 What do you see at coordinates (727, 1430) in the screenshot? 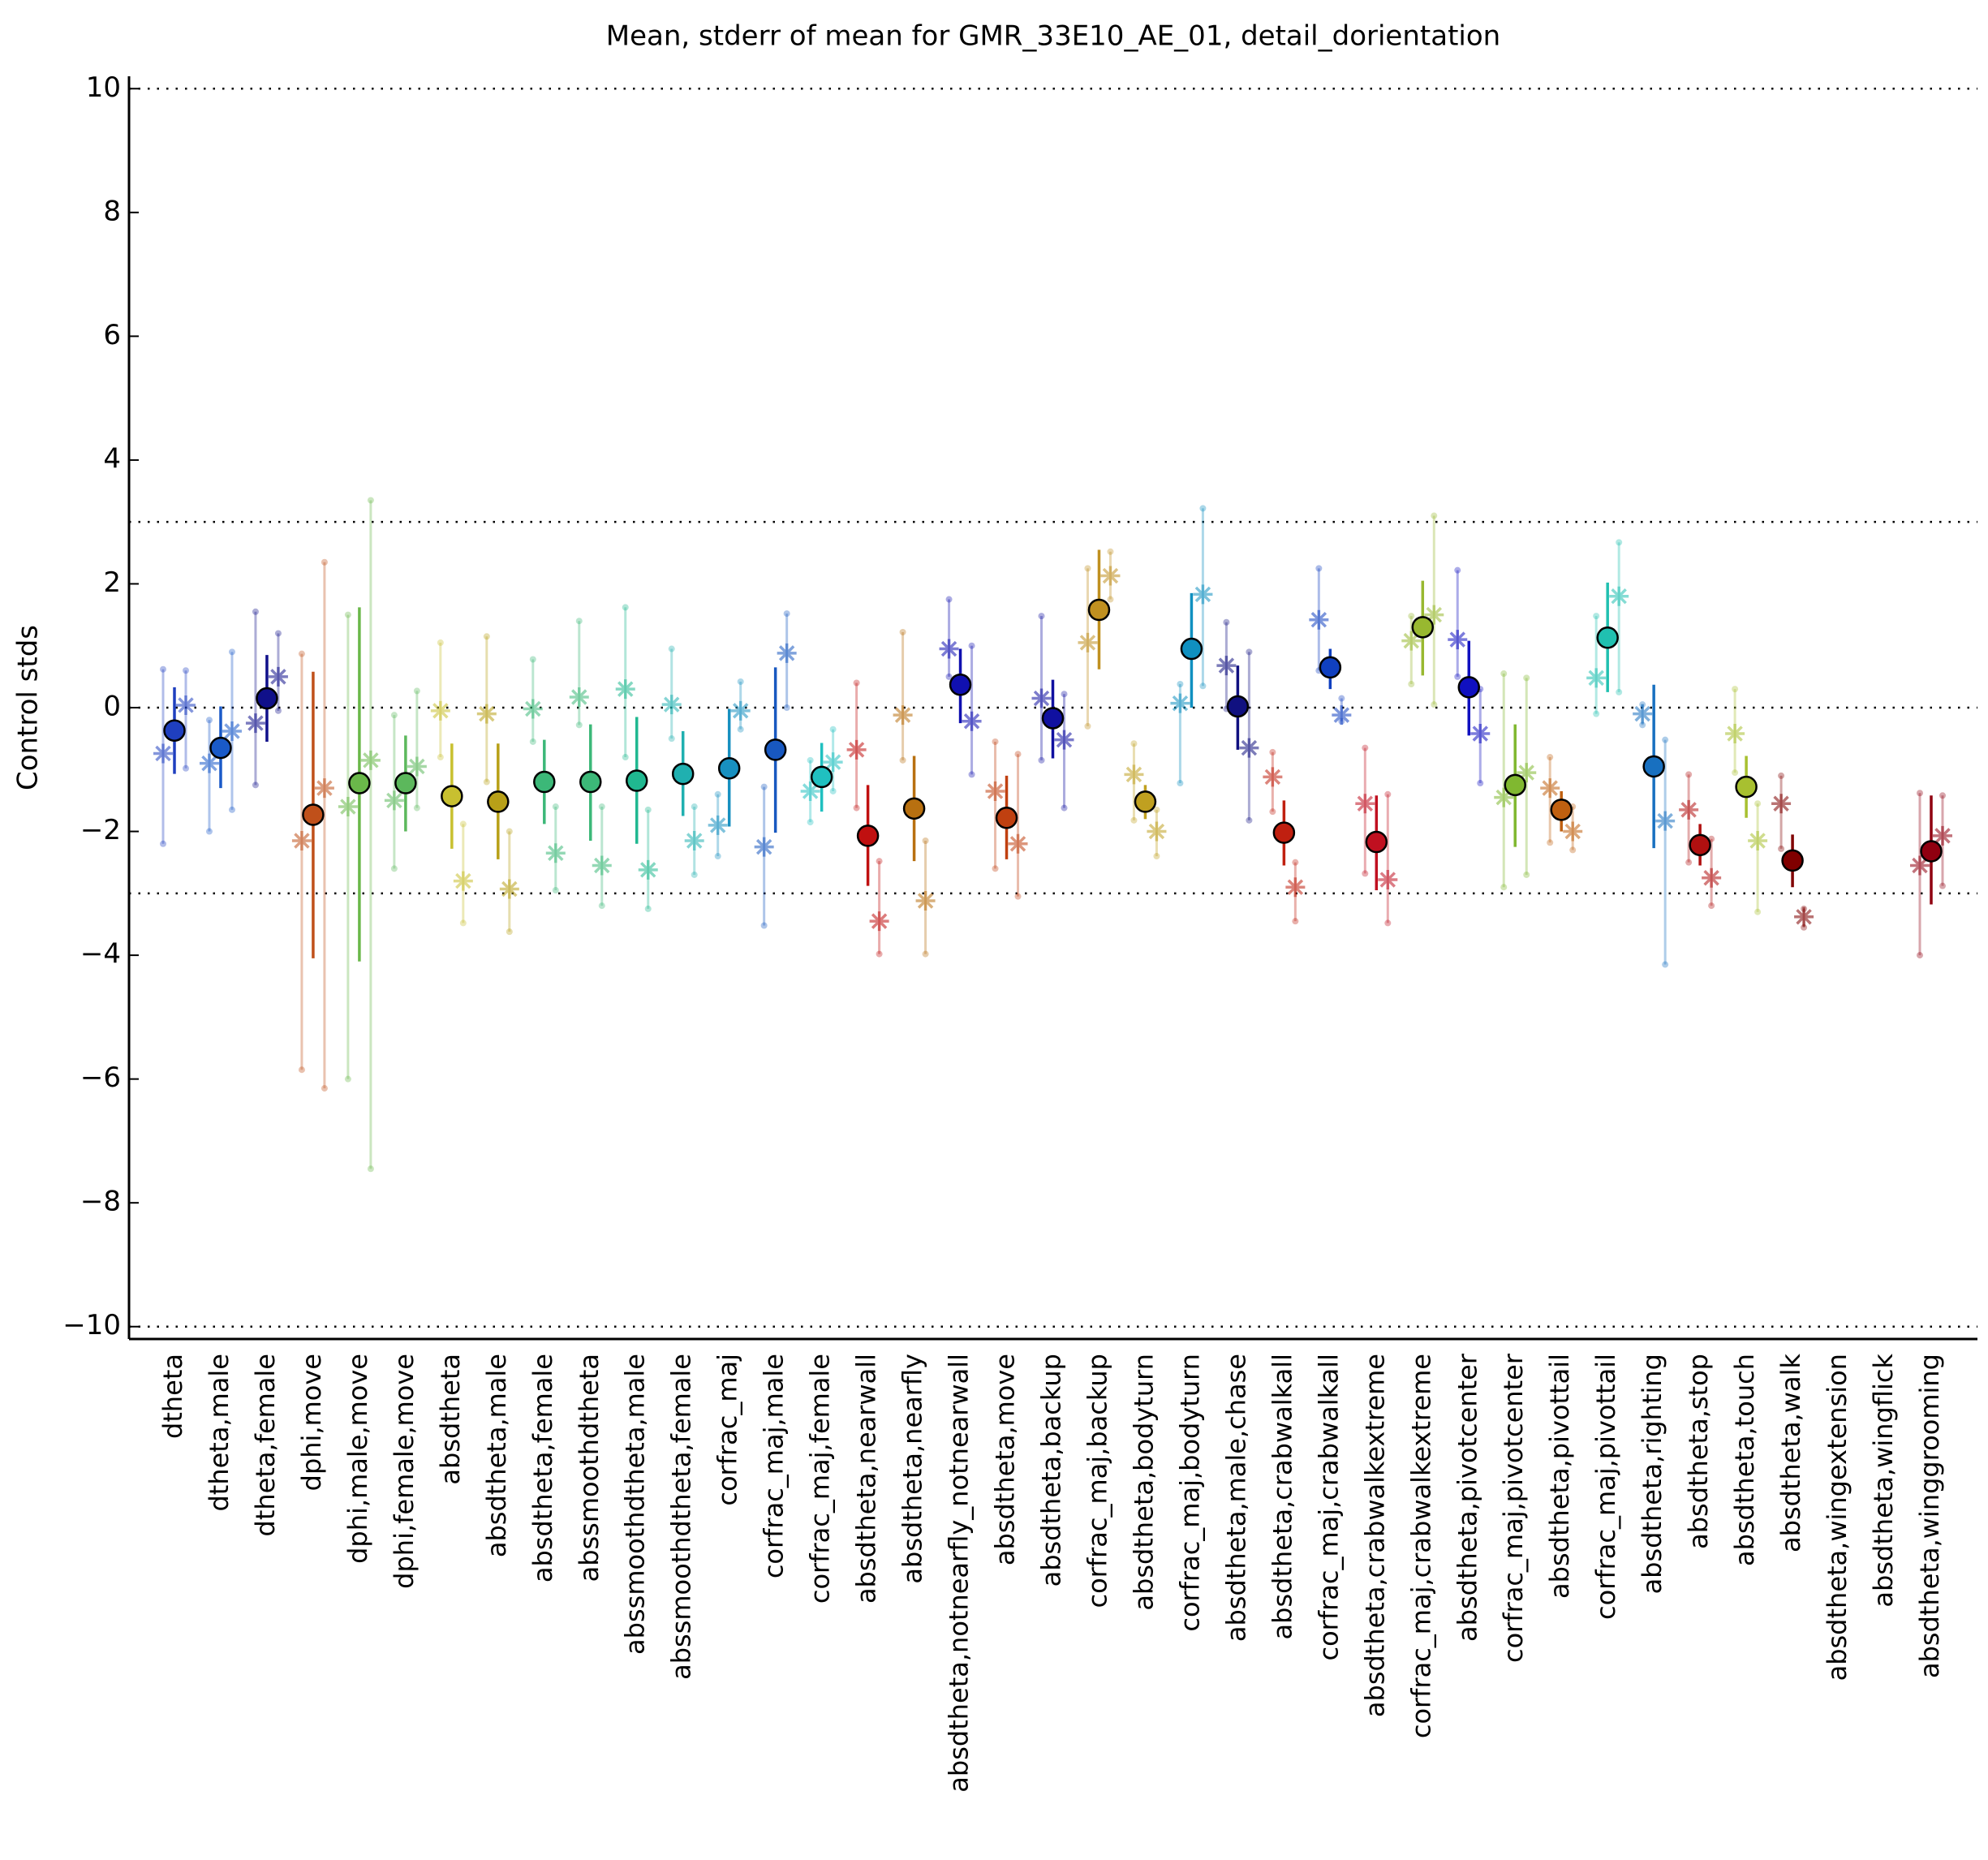
I see `x-tick-label: corfrac_maj` at bounding box center [727, 1430].